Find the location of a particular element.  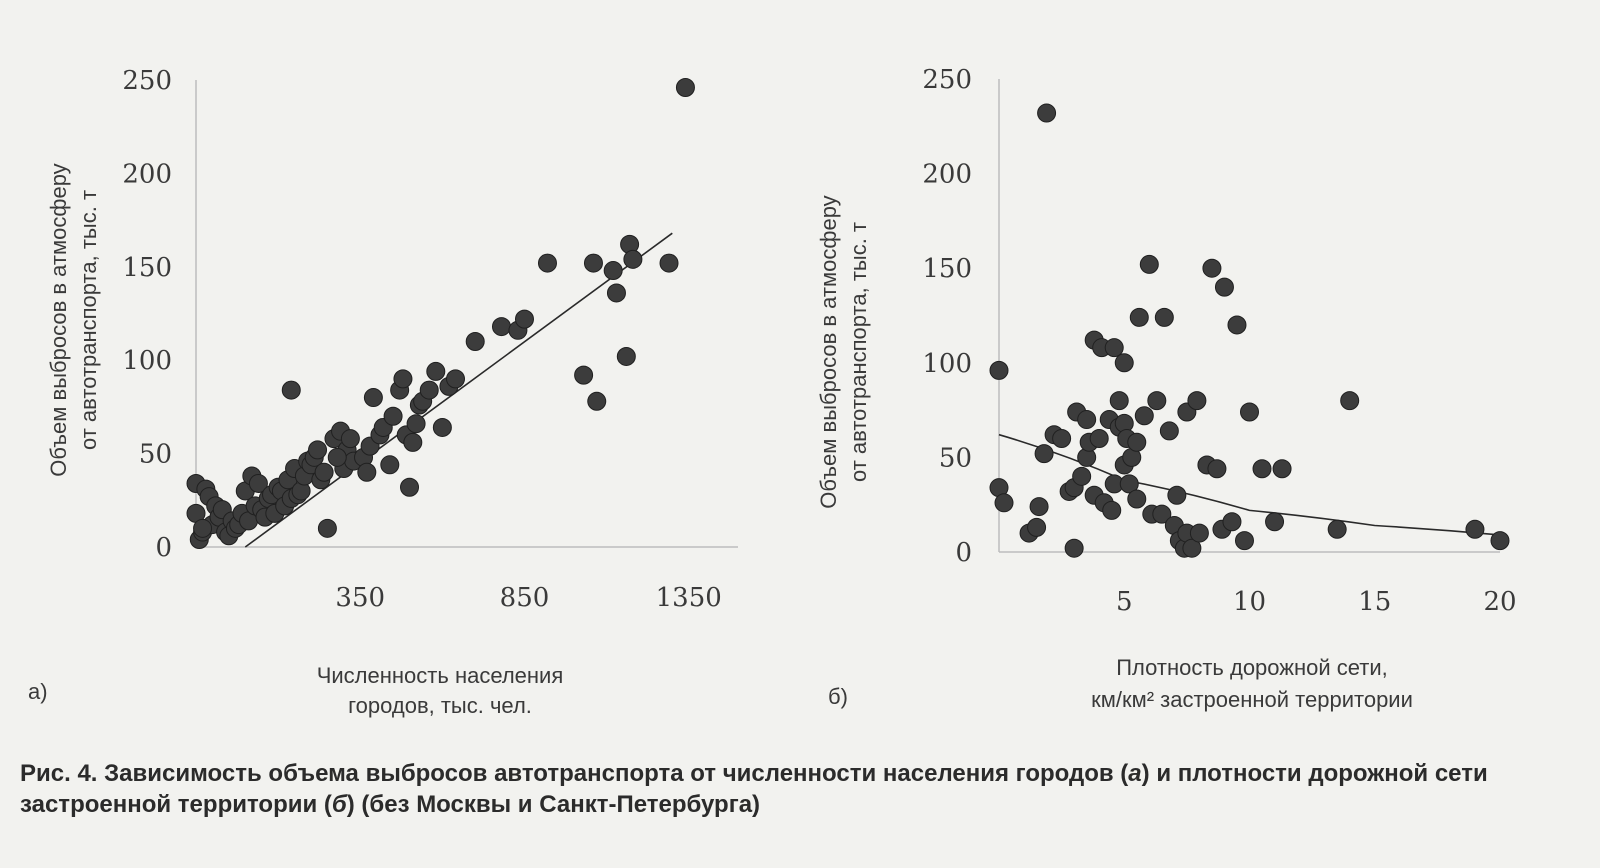

x-tick-label-a-350: 350 is located at coordinates (360, 598).